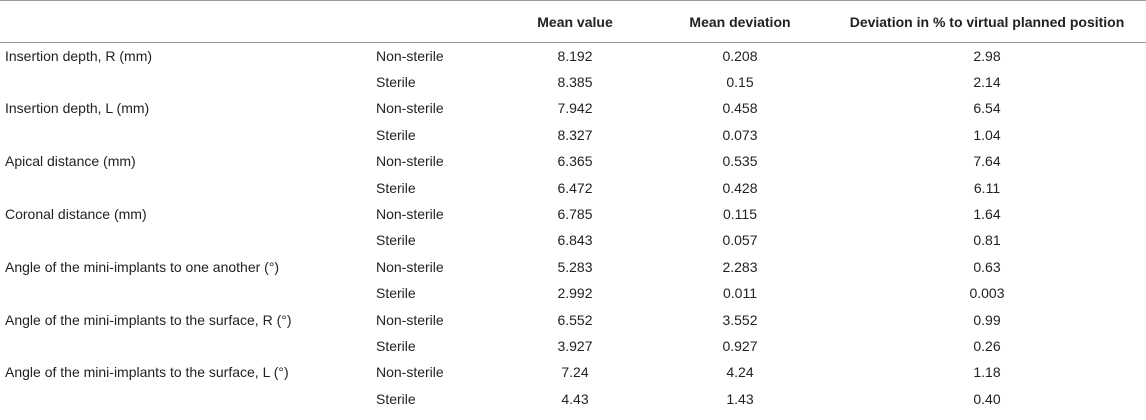 The width and height of the screenshot is (1146, 420). I want to click on cell-mean-value: 8.192, so click(575, 55).